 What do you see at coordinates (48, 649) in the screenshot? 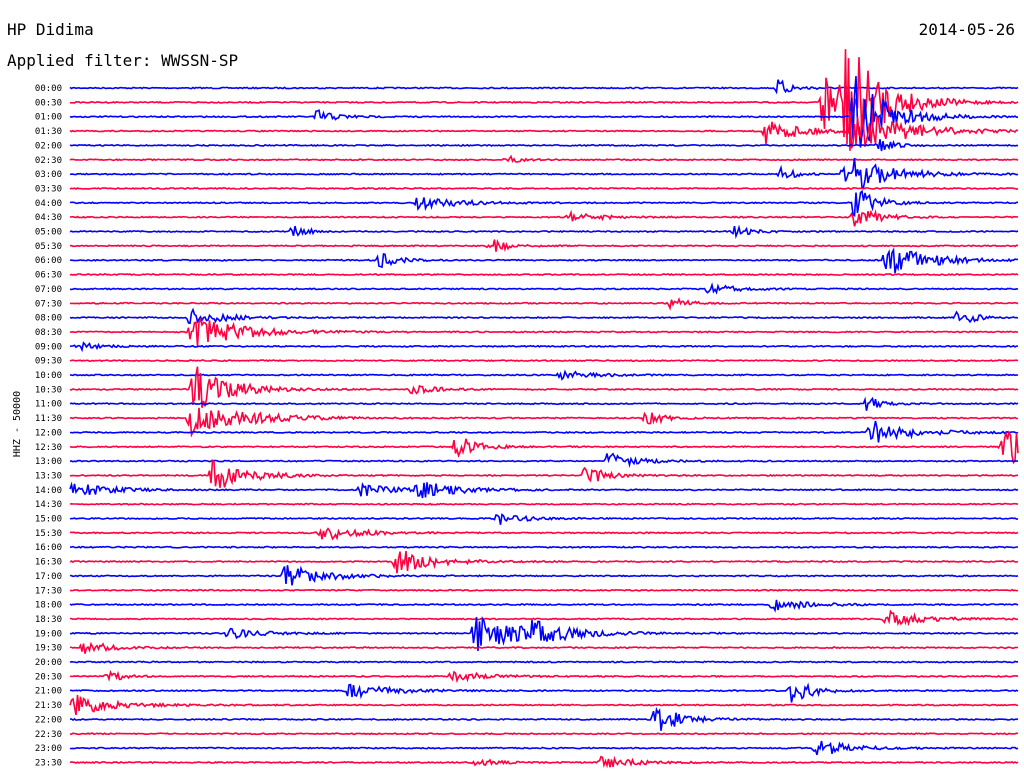
I see `time-label: 19:30` at bounding box center [48, 649].